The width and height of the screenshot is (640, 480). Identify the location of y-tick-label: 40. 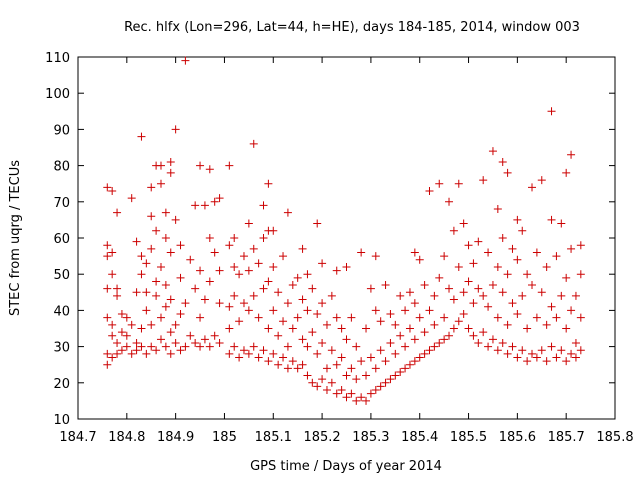
(61, 311).